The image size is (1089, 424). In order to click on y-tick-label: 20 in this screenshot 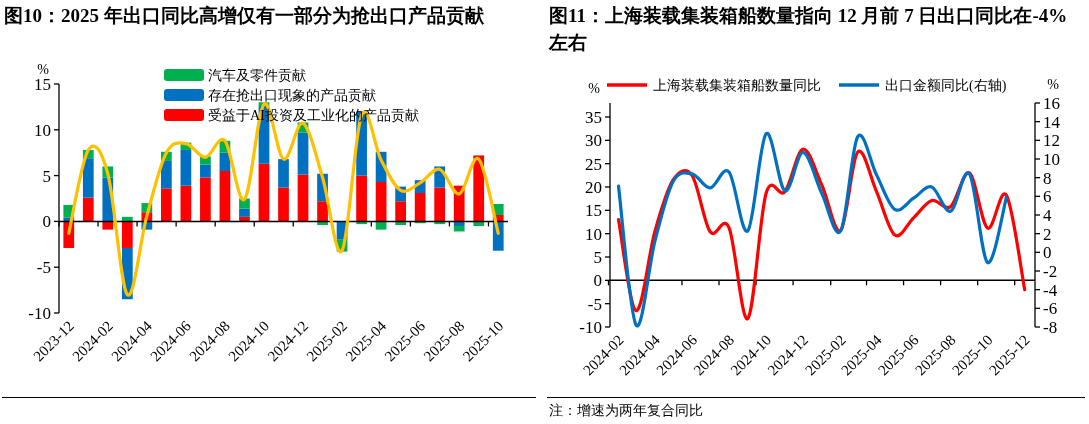, I will do `click(593, 187)`.